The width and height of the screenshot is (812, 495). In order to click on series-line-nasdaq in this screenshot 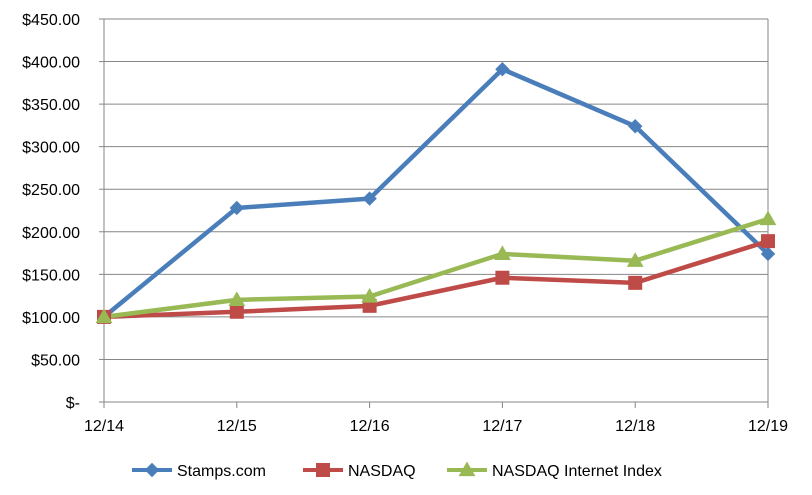, I will do `click(436, 279)`.